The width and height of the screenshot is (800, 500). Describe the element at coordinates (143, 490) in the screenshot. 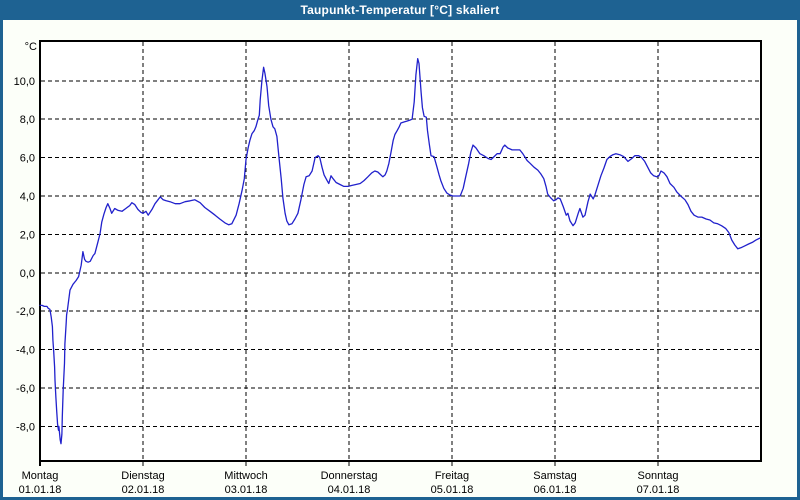

I see `day-date-label: 02.01.18` at that location.